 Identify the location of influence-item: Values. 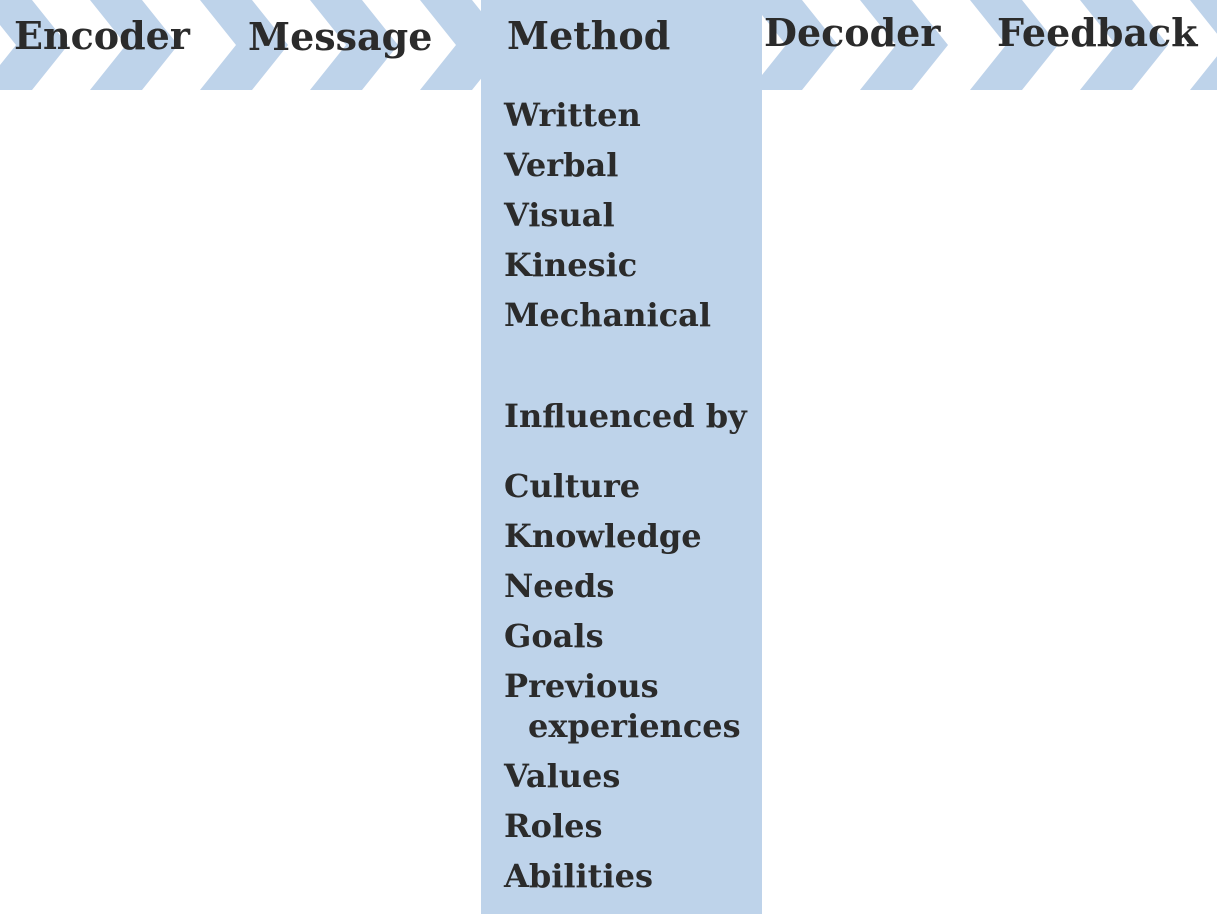
(562, 776).